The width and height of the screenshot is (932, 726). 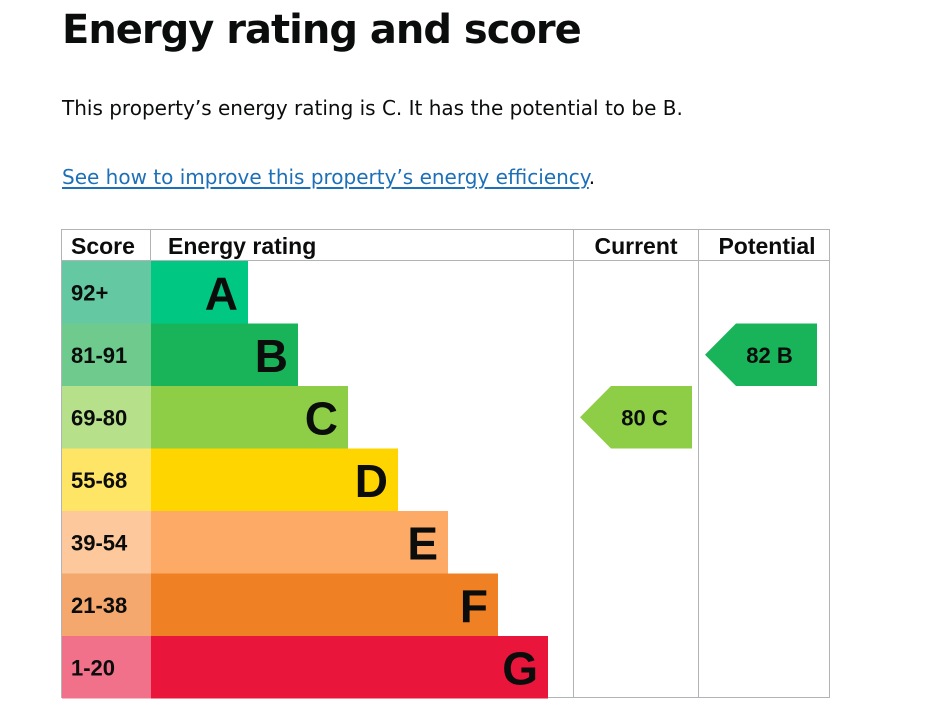 What do you see at coordinates (89, 292) in the screenshot?
I see `score-range-a: 92+` at bounding box center [89, 292].